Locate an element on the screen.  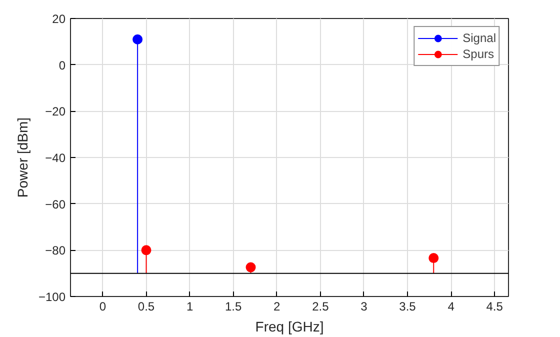
y-tick-label: −100 is located at coordinates (52, 297).